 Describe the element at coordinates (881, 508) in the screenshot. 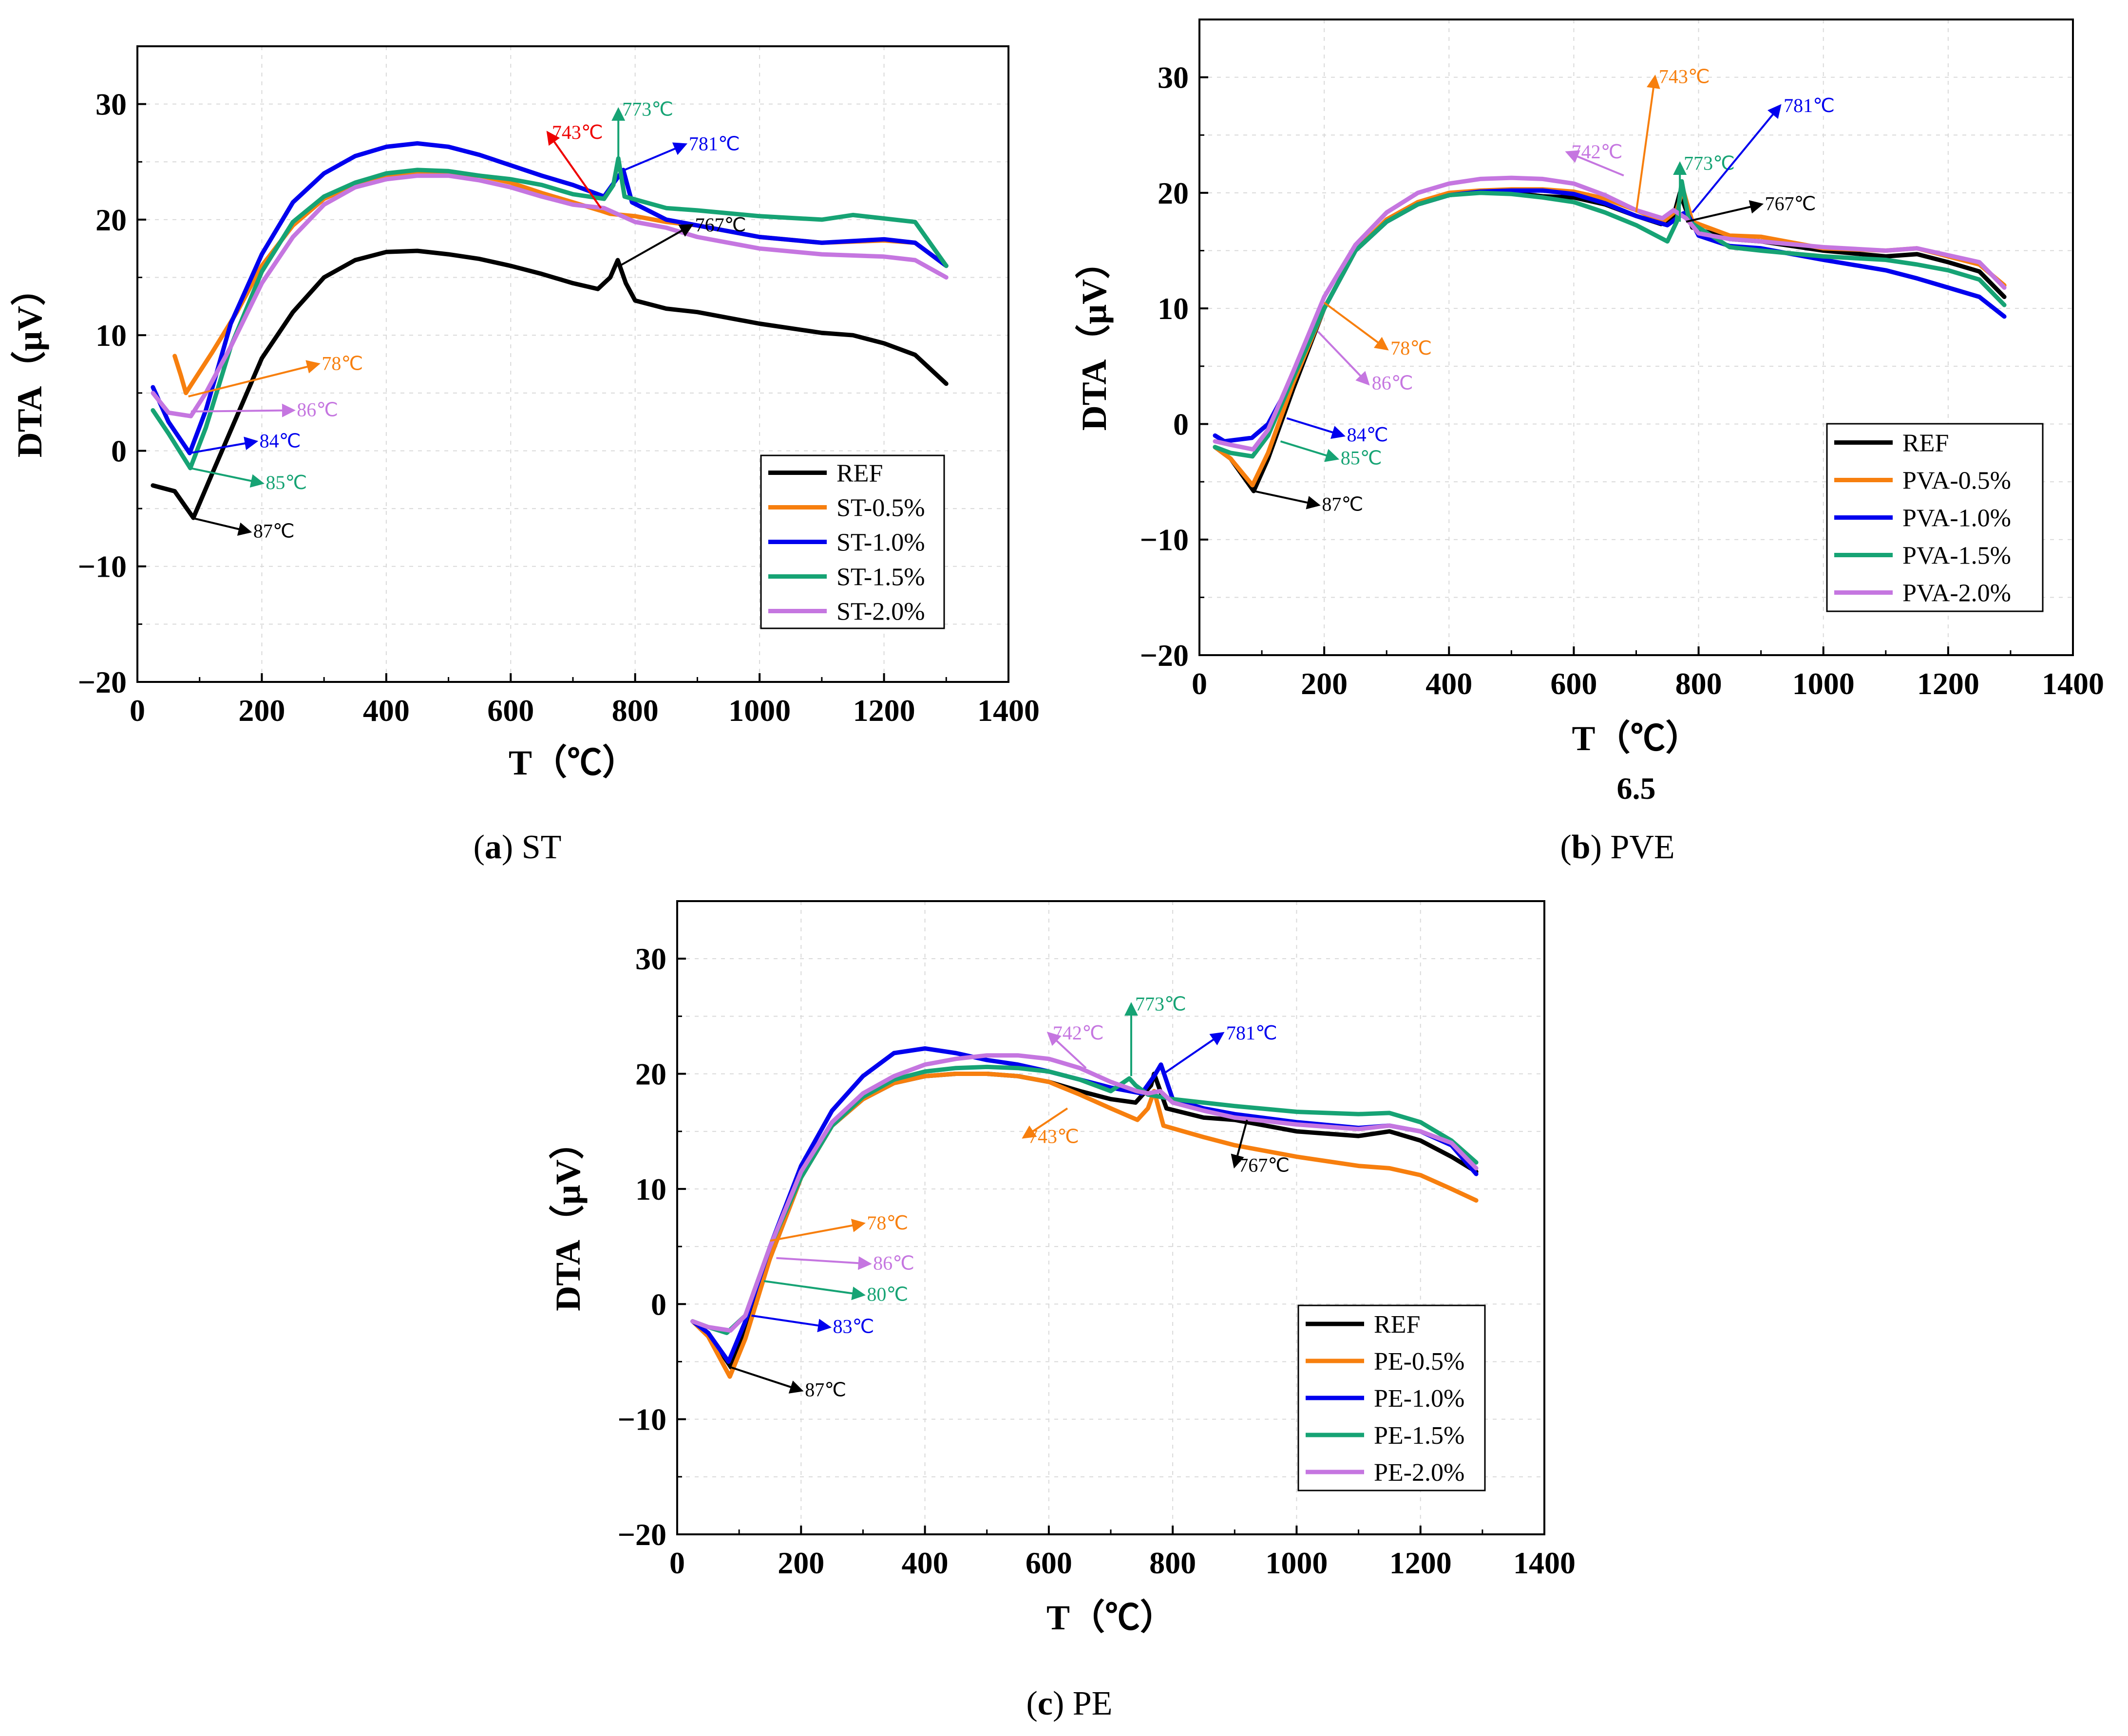

I see `legend-entry: ST-0.5%` at that location.